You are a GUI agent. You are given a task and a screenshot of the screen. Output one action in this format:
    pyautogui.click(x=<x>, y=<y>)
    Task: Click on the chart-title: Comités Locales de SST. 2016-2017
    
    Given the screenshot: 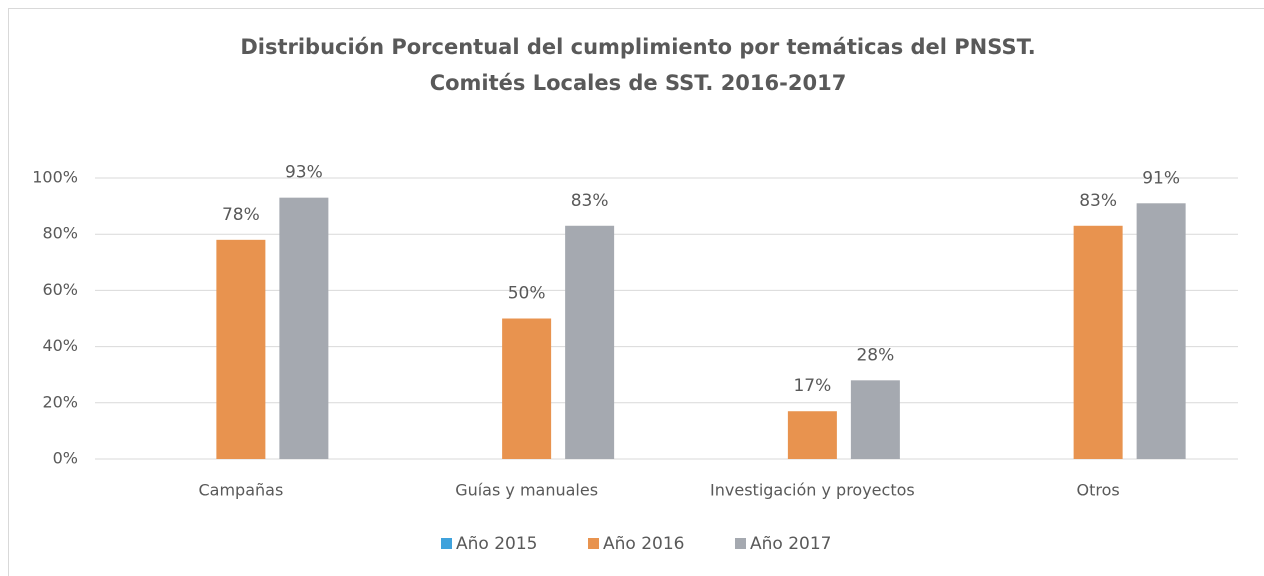 What is the action you would take?
    pyautogui.click(x=638, y=83)
    